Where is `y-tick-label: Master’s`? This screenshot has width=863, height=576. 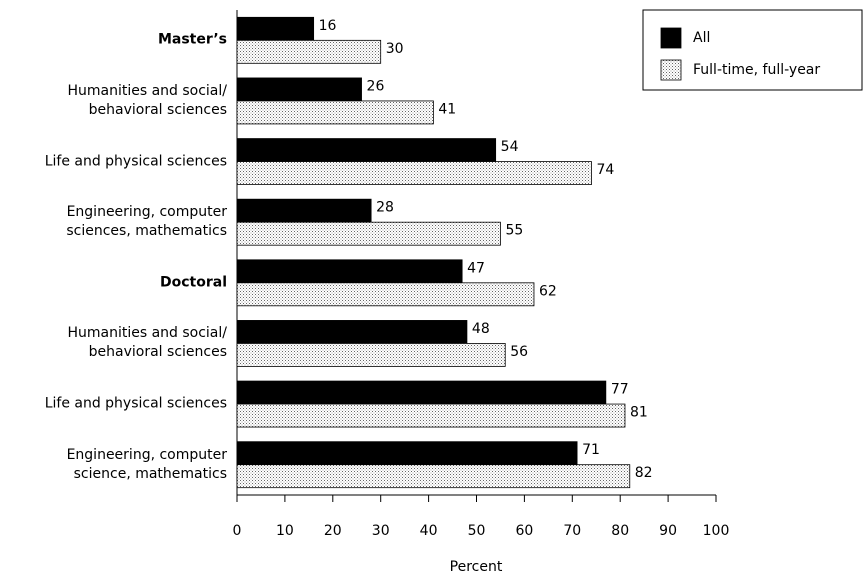
y-tick-label: Master’s is located at coordinates (192, 39).